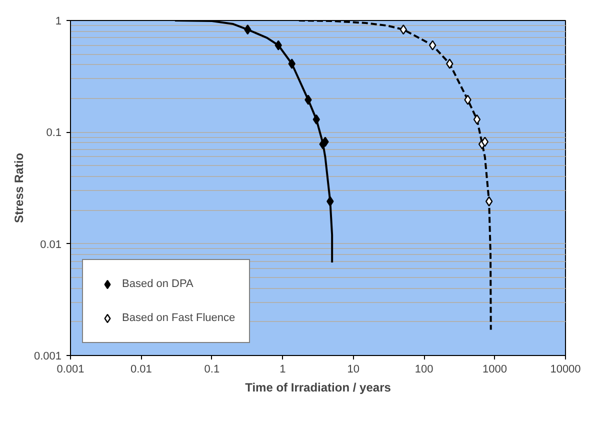  I want to click on x-tick-label: 100, so click(424, 370).